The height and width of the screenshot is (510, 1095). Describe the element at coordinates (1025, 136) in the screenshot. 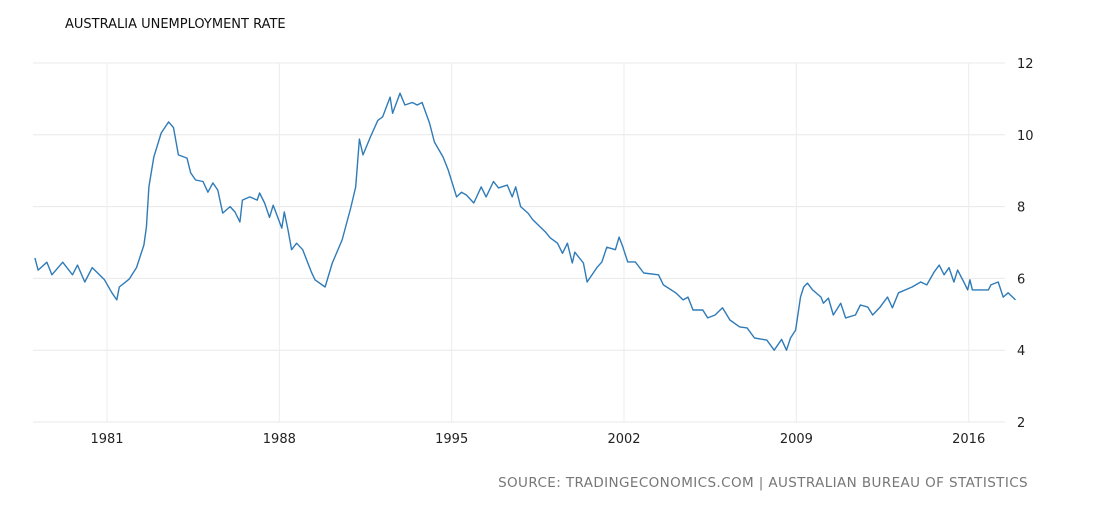

I see `y-tick-label: 10` at that location.